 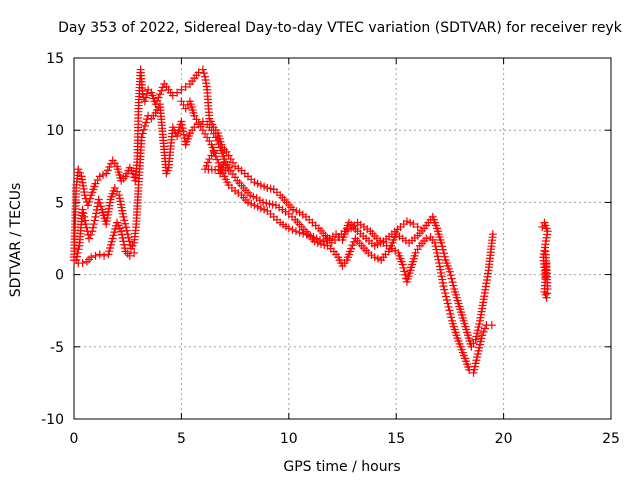 I want to click on x-tick-label: 20, so click(x=504, y=439).